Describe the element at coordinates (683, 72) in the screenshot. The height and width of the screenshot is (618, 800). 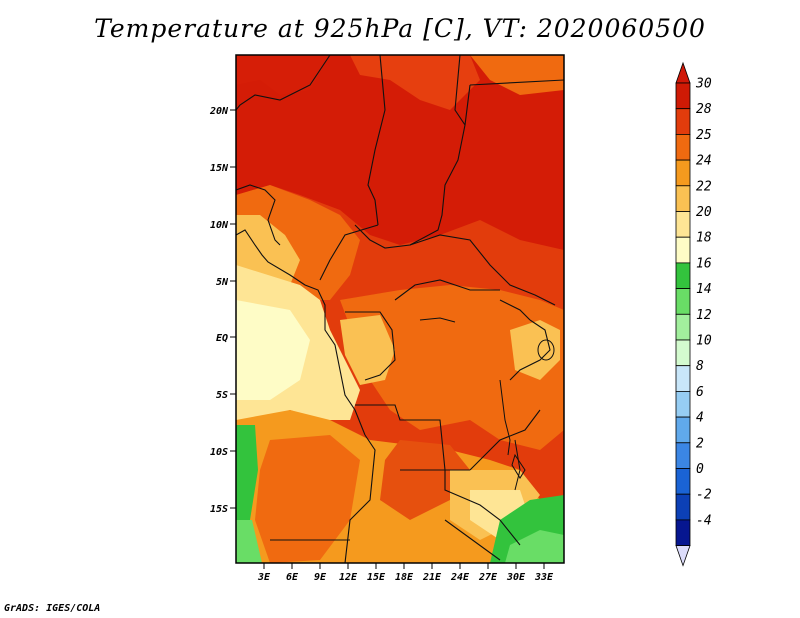
I see `colorbar-top-arrow` at that location.